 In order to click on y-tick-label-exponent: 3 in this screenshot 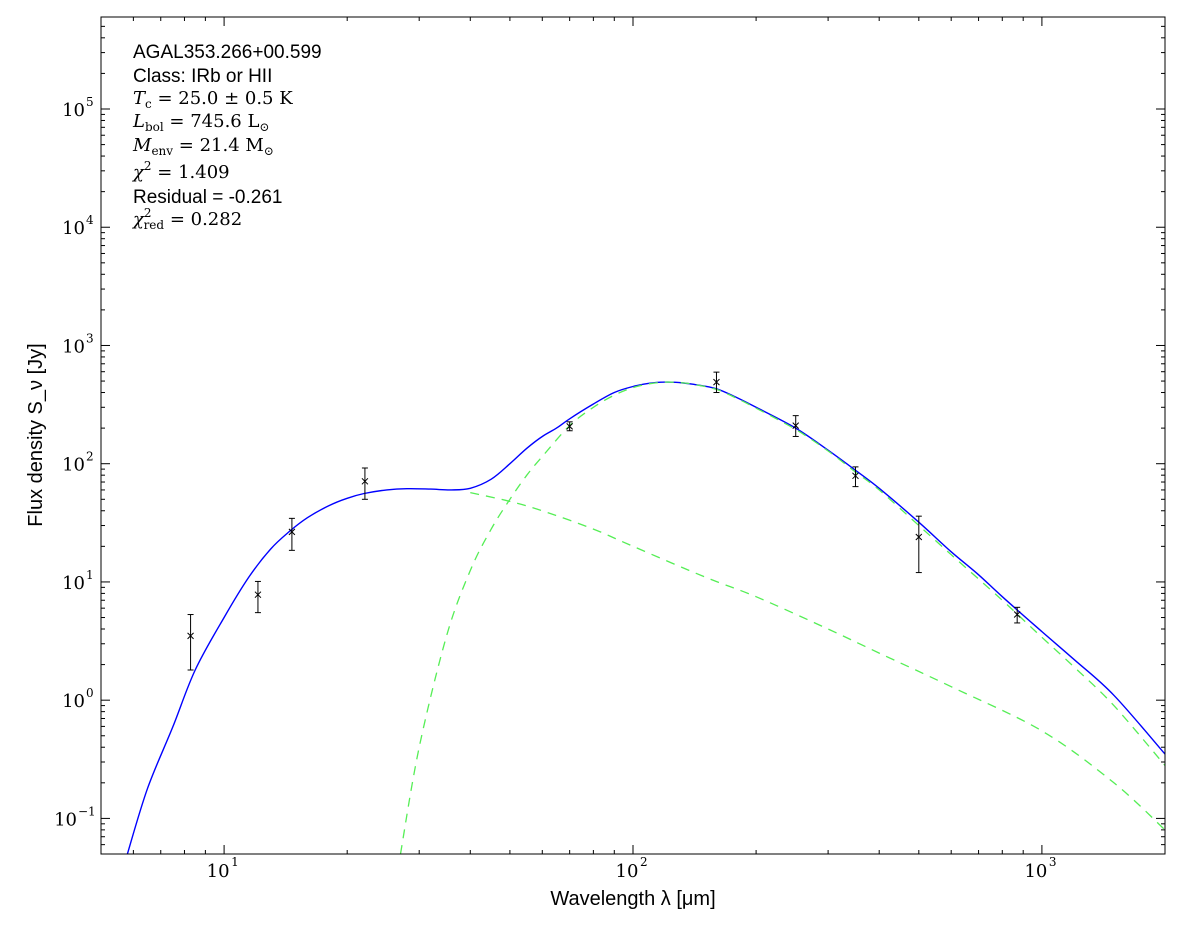, I will do `click(90, 338)`.